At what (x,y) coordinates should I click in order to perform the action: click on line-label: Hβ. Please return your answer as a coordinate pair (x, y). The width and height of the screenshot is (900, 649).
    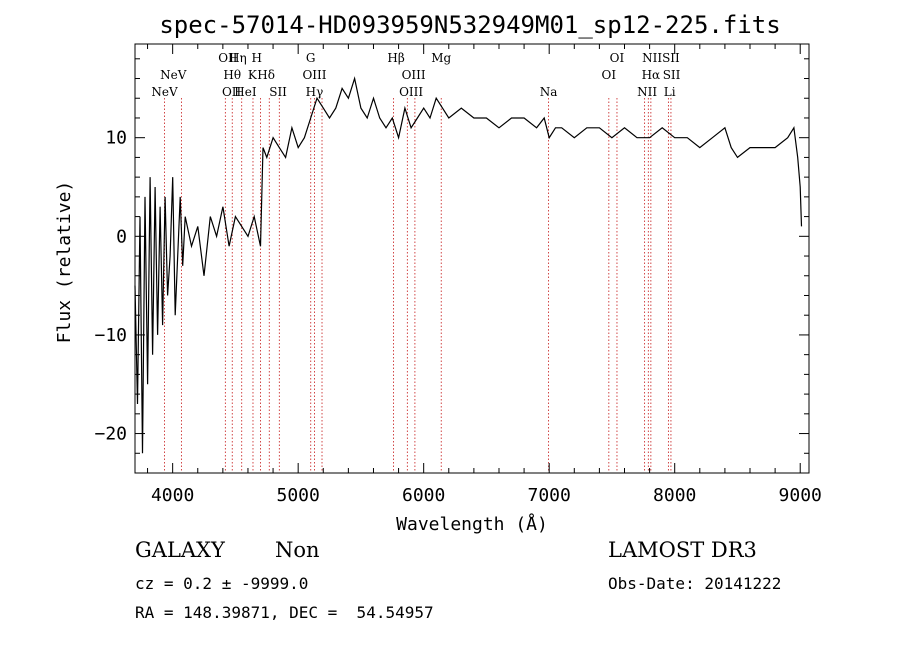
    Looking at the image, I should click on (395, 58).